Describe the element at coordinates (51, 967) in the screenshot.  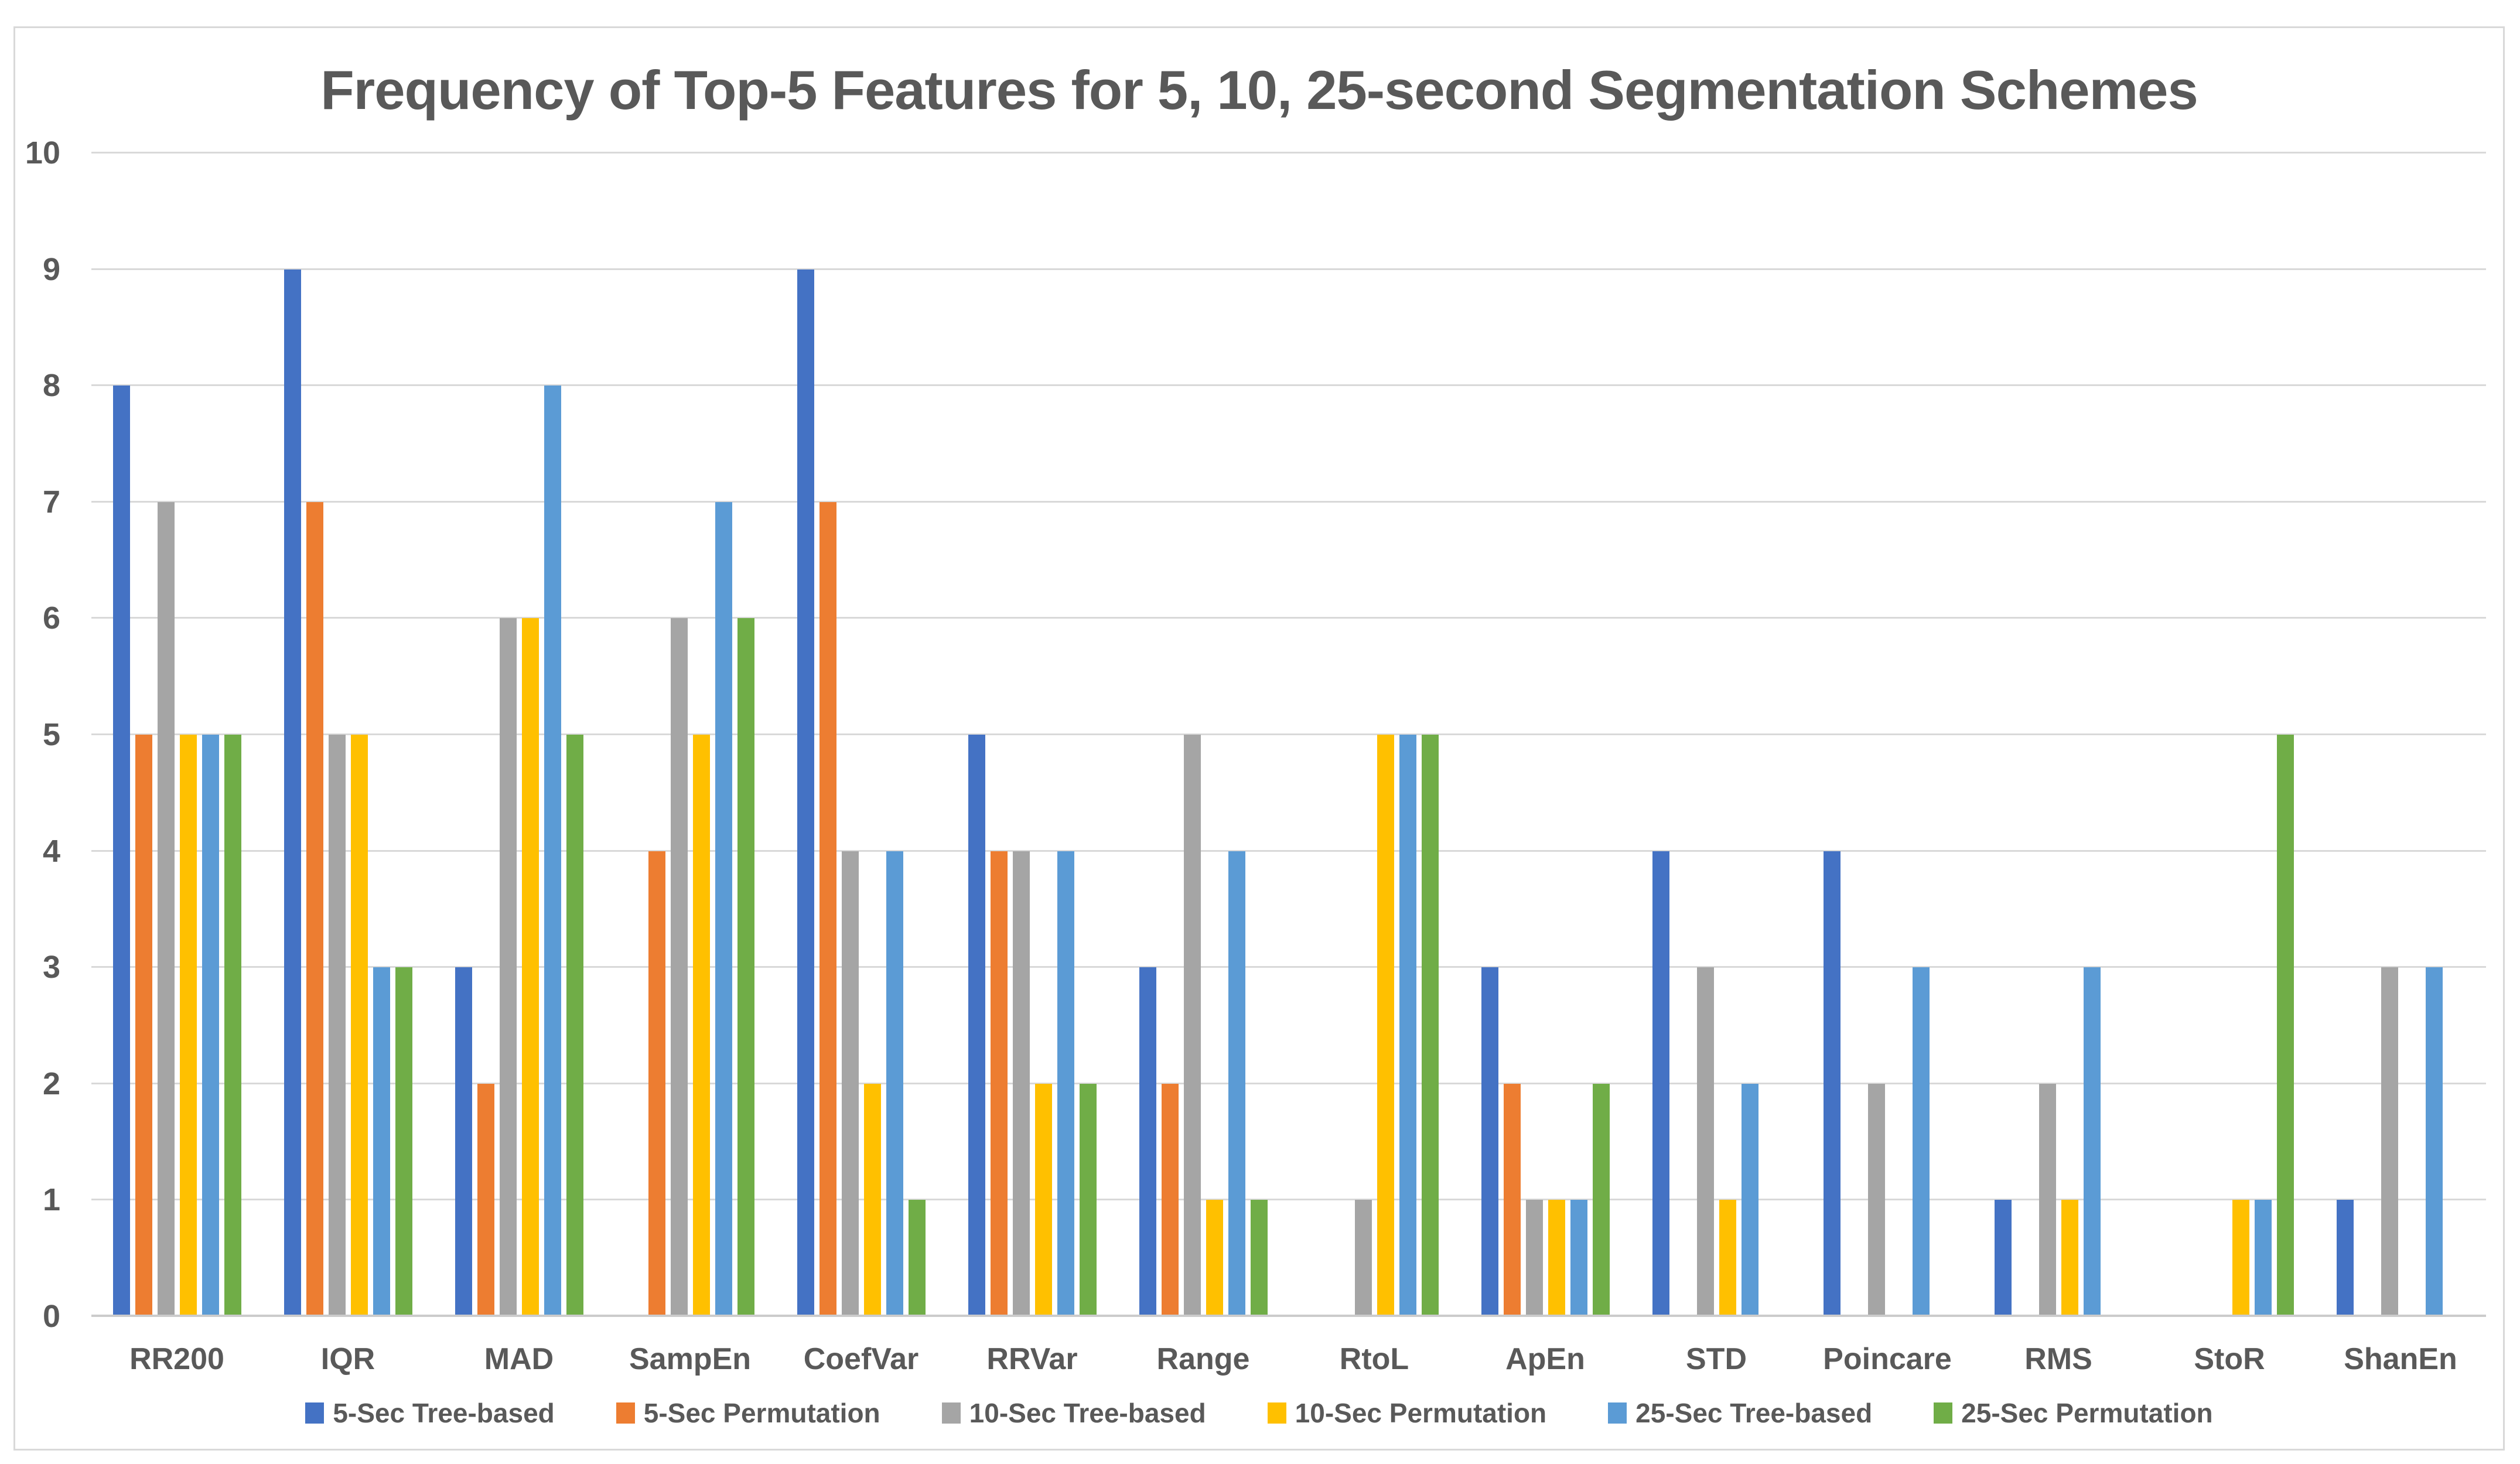
I see `y-tick-label: 3` at that location.